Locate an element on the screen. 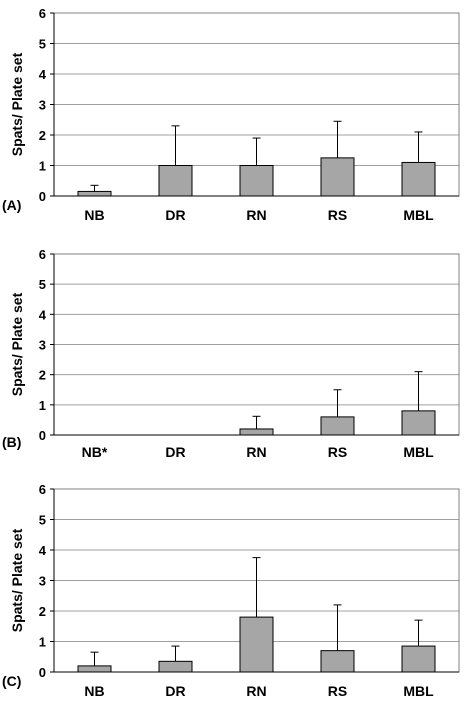 Image resolution: width=474 pixels, height=708 pixels. panel-label: (C) is located at coordinates (11, 681).